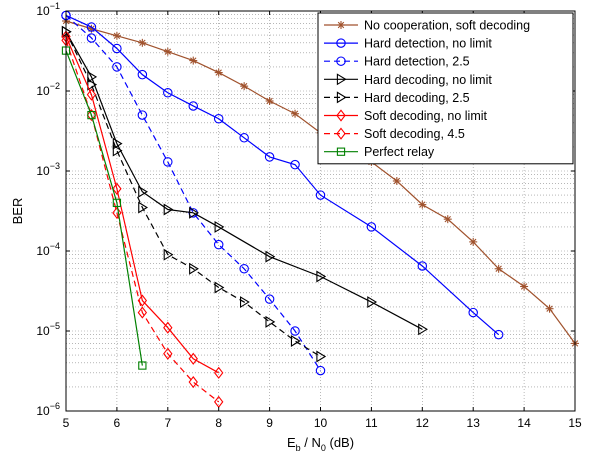  Describe the element at coordinates (48, 409) in the screenshot. I see `y-tick-label: 10⁻⁶` at that location.